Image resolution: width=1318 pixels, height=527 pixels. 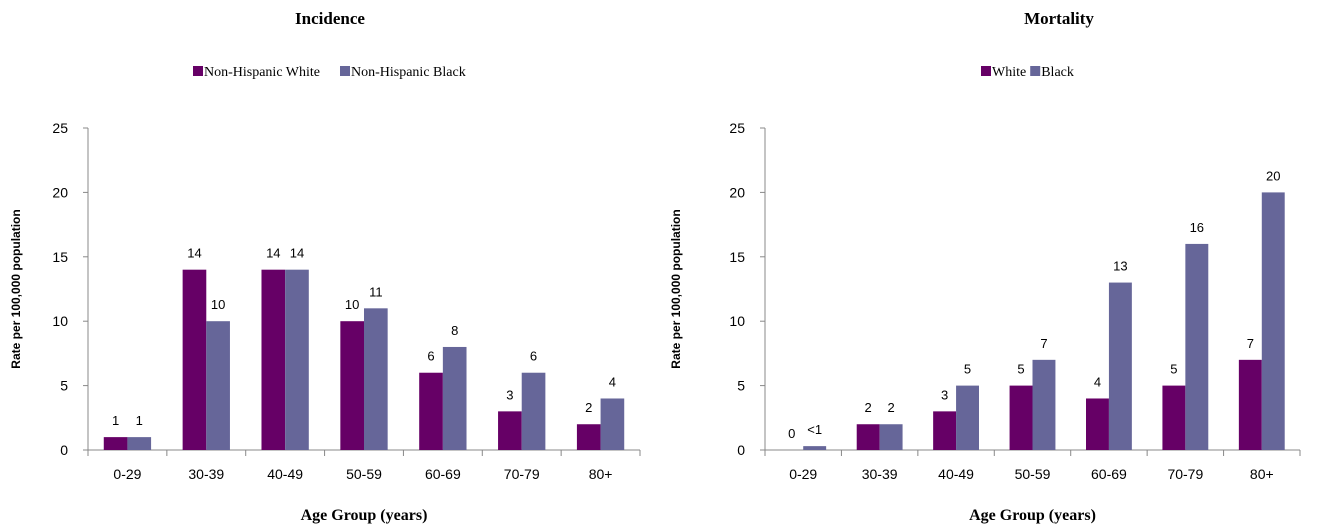 What do you see at coordinates (1120, 266) in the screenshot?
I see `data-label: 13` at bounding box center [1120, 266].